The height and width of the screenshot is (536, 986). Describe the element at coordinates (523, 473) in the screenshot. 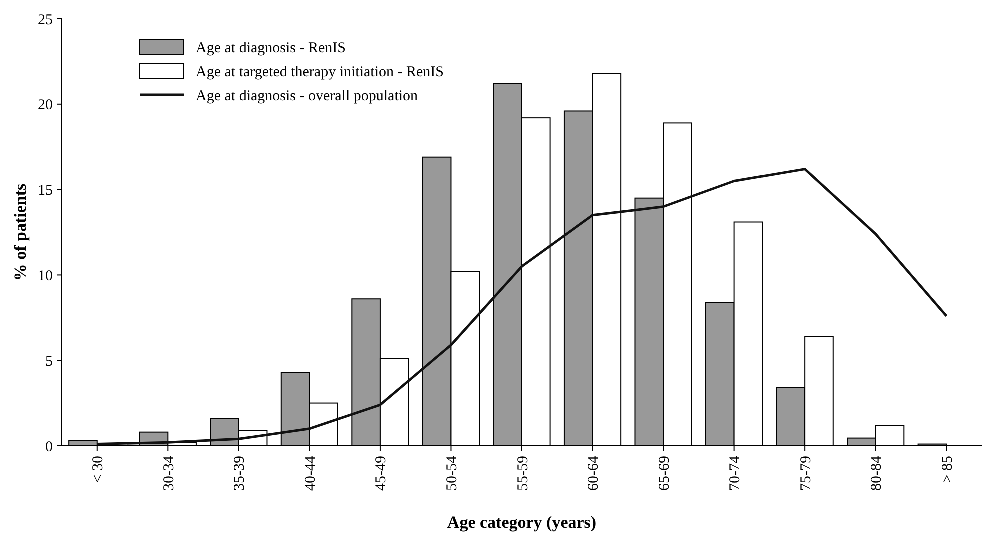

I see `x-tick-label: 55-59` at that location.